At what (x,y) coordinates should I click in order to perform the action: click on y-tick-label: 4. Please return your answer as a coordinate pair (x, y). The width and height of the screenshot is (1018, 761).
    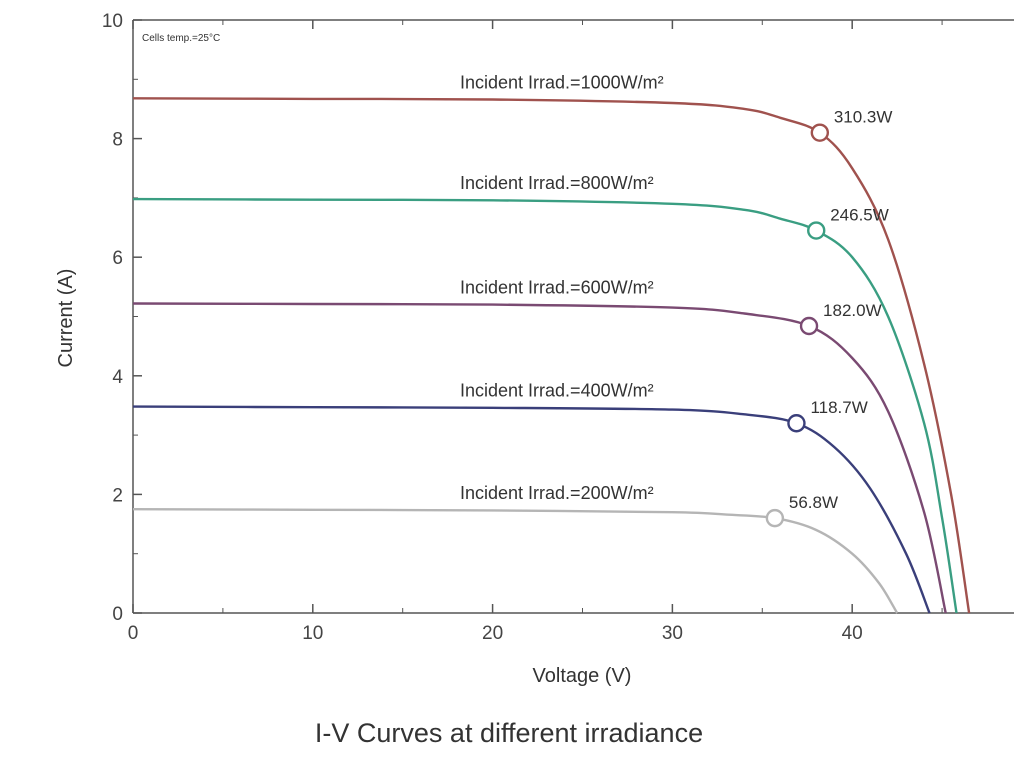
    Looking at the image, I should click on (117, 377).